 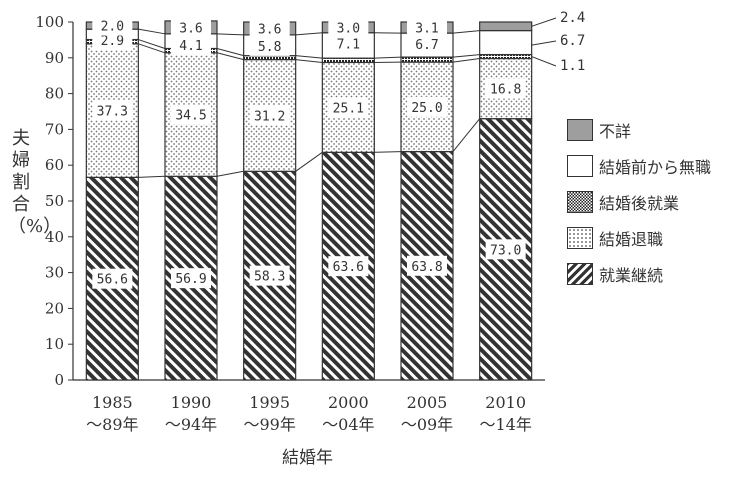 What do you see at coordinates (639, 274) in the screenshot?
I see `legend-item-continued-employment: 就業継続` at bounding box center [639, 274].